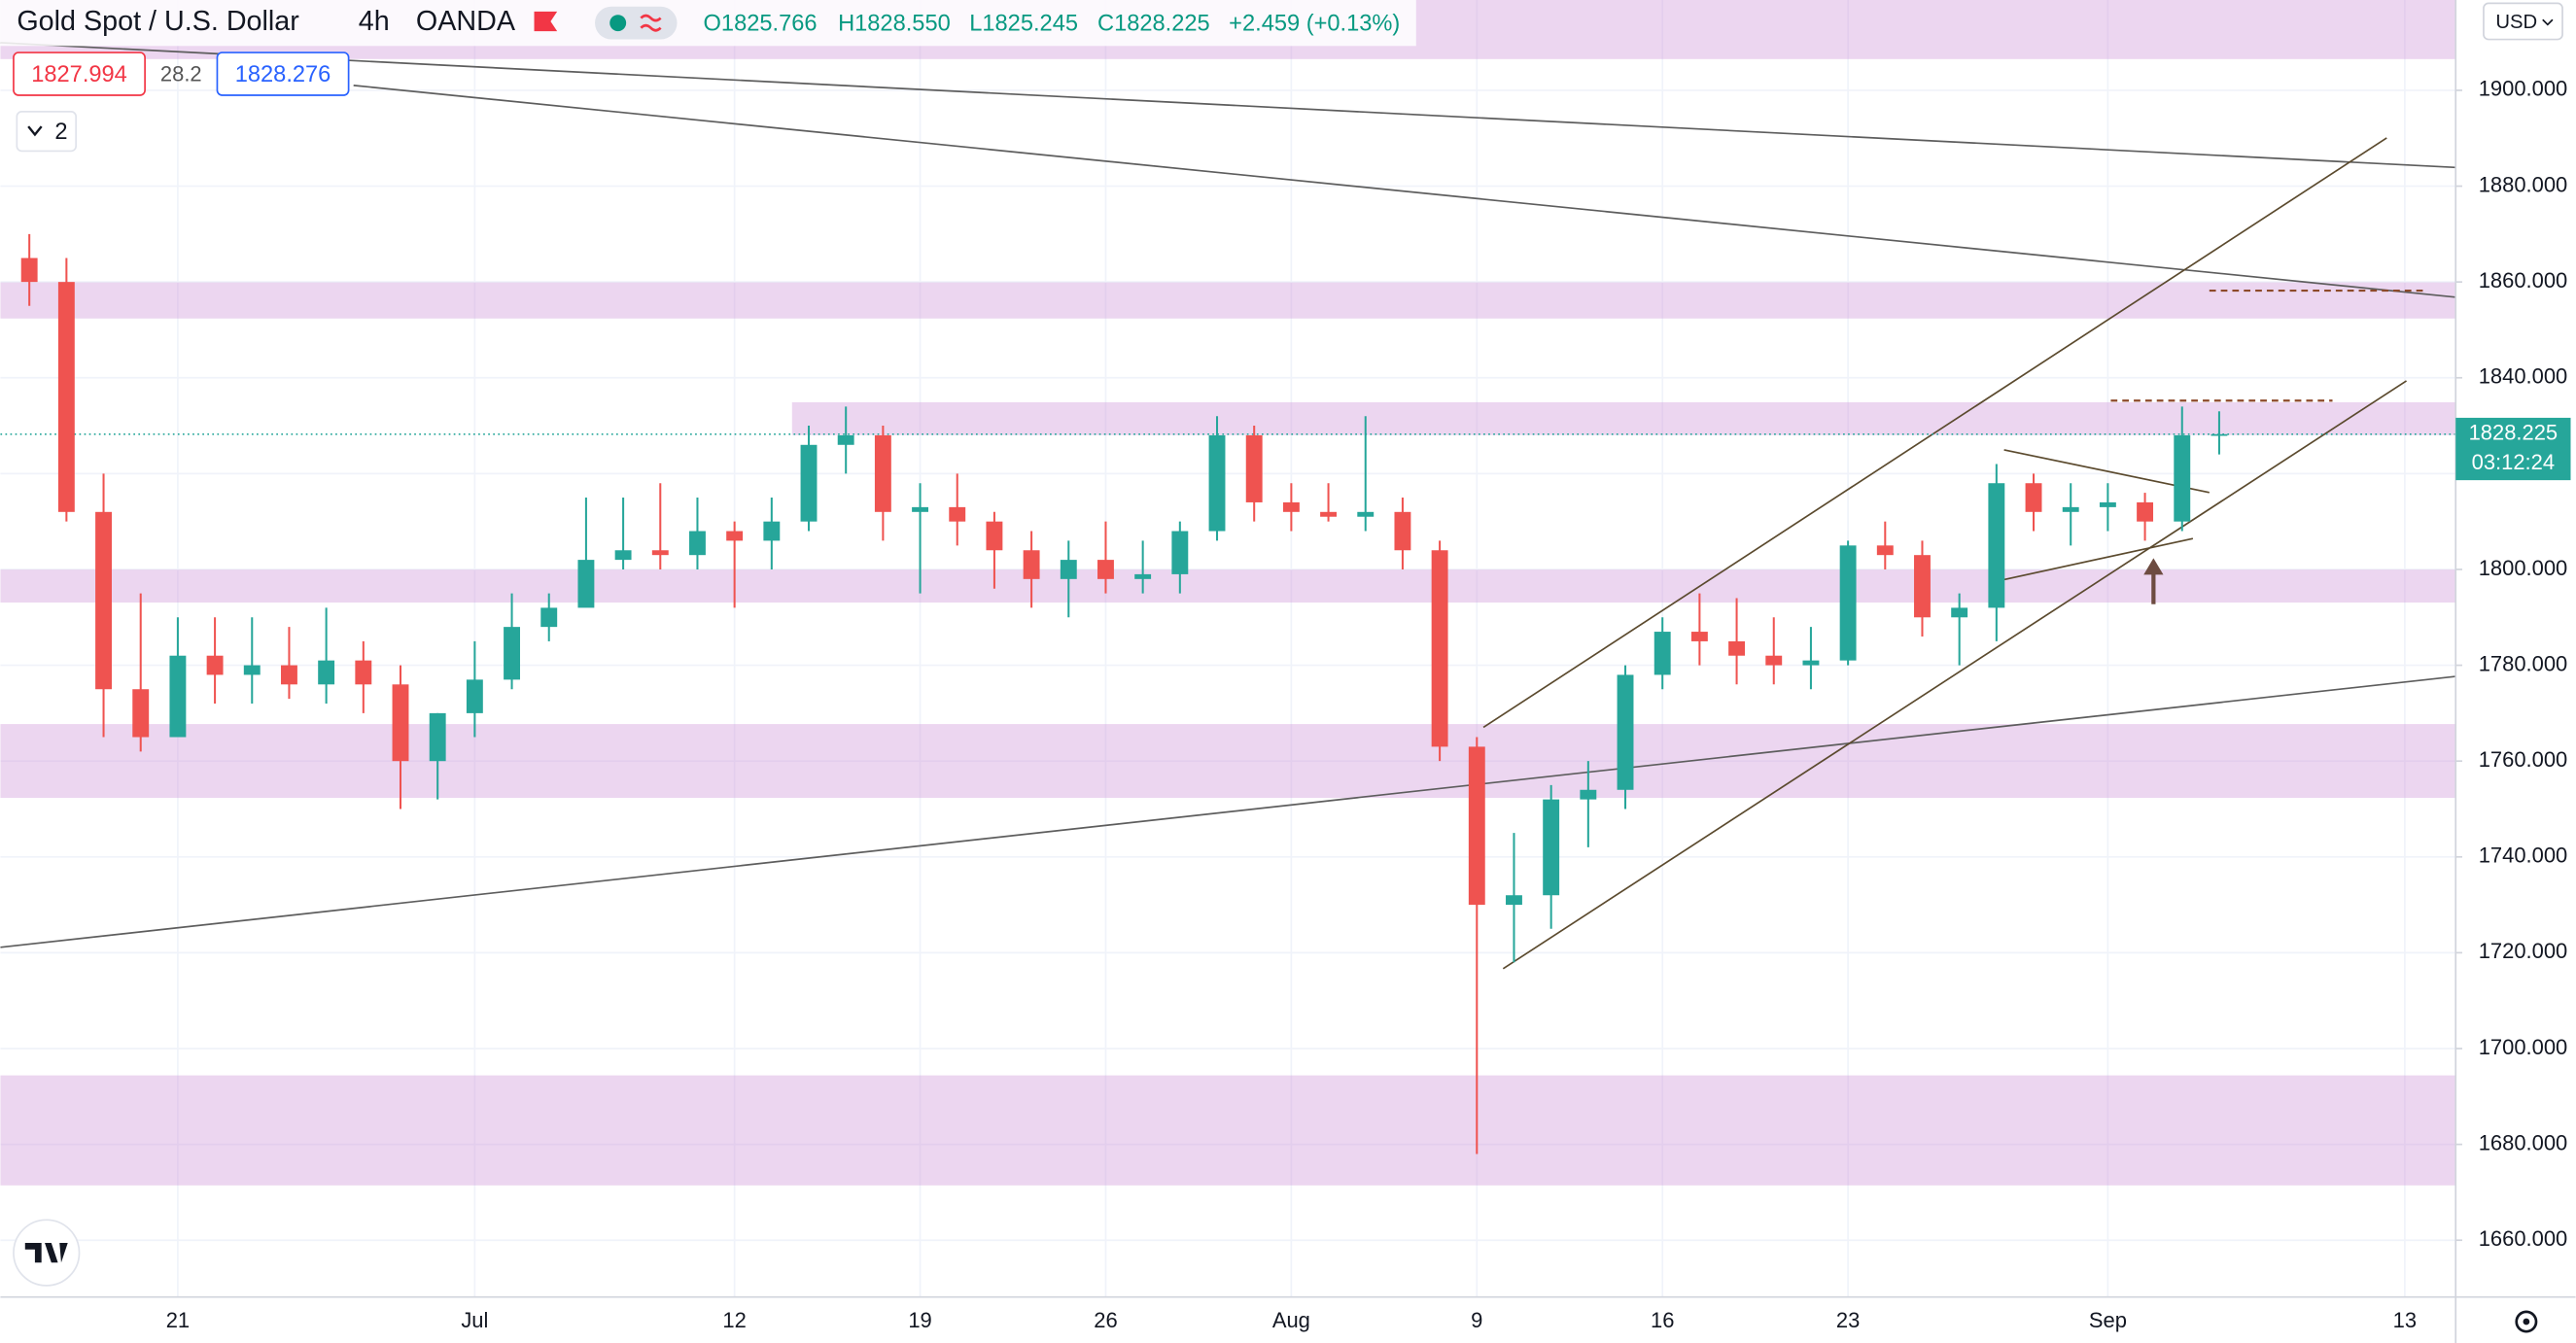 The height and width of the screenshot is (1343, 2576). Describe the element at coordinates (47, 132) in the screenshot. I see `indicators-toggle` at that location.